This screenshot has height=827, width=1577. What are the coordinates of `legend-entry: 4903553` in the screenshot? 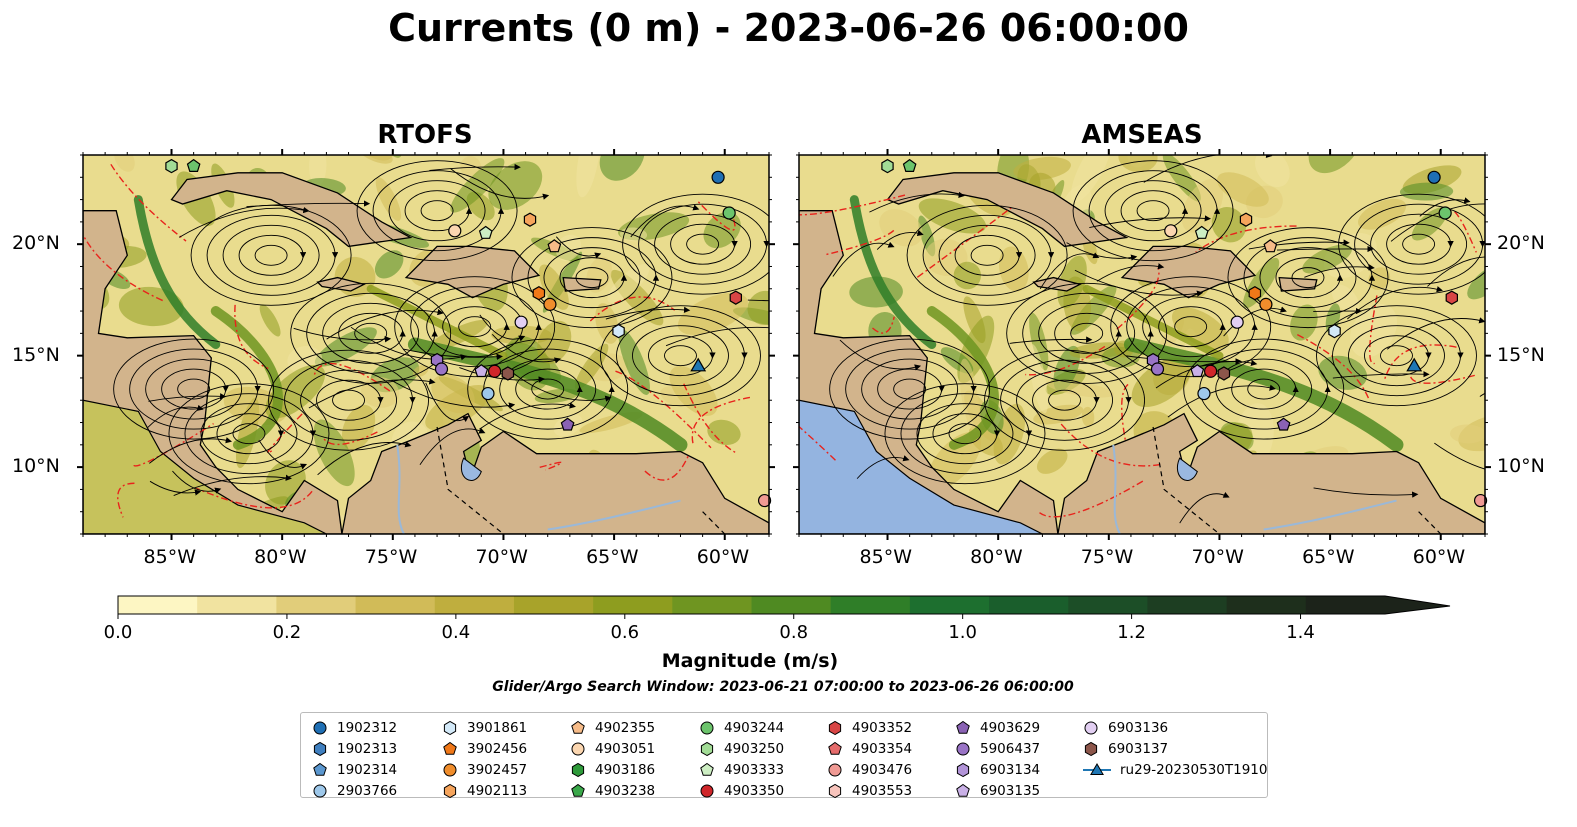 It's located at (869, 790).